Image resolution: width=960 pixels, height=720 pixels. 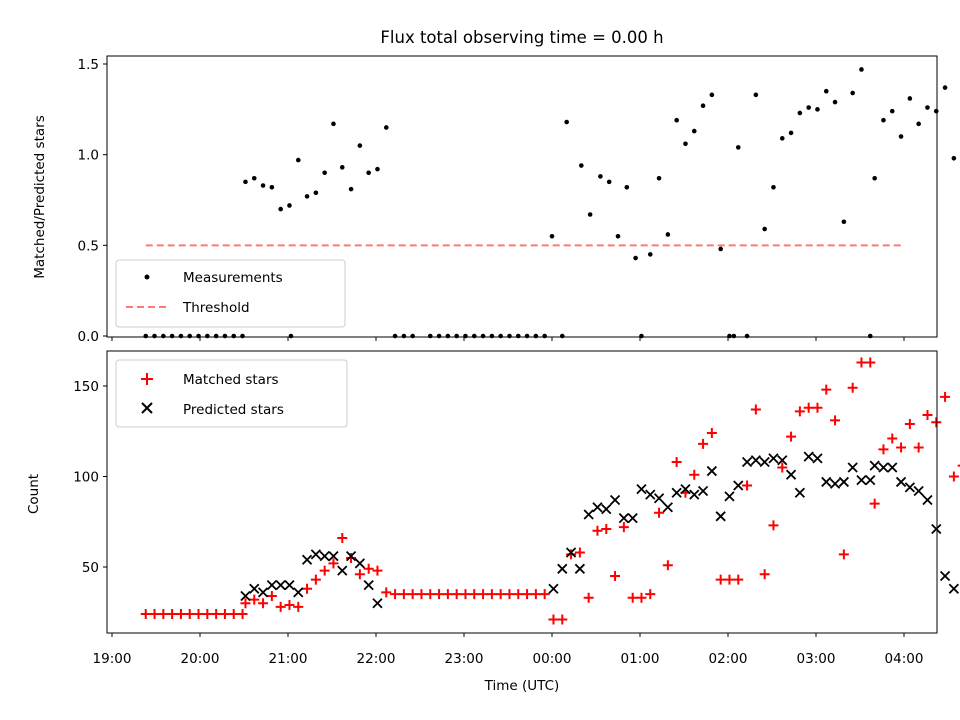 What do you see at coordinates (90, 477) in the screenshot?
I see `bottom-y-ticks: 50 100 150` at bounding box center [90, 477].